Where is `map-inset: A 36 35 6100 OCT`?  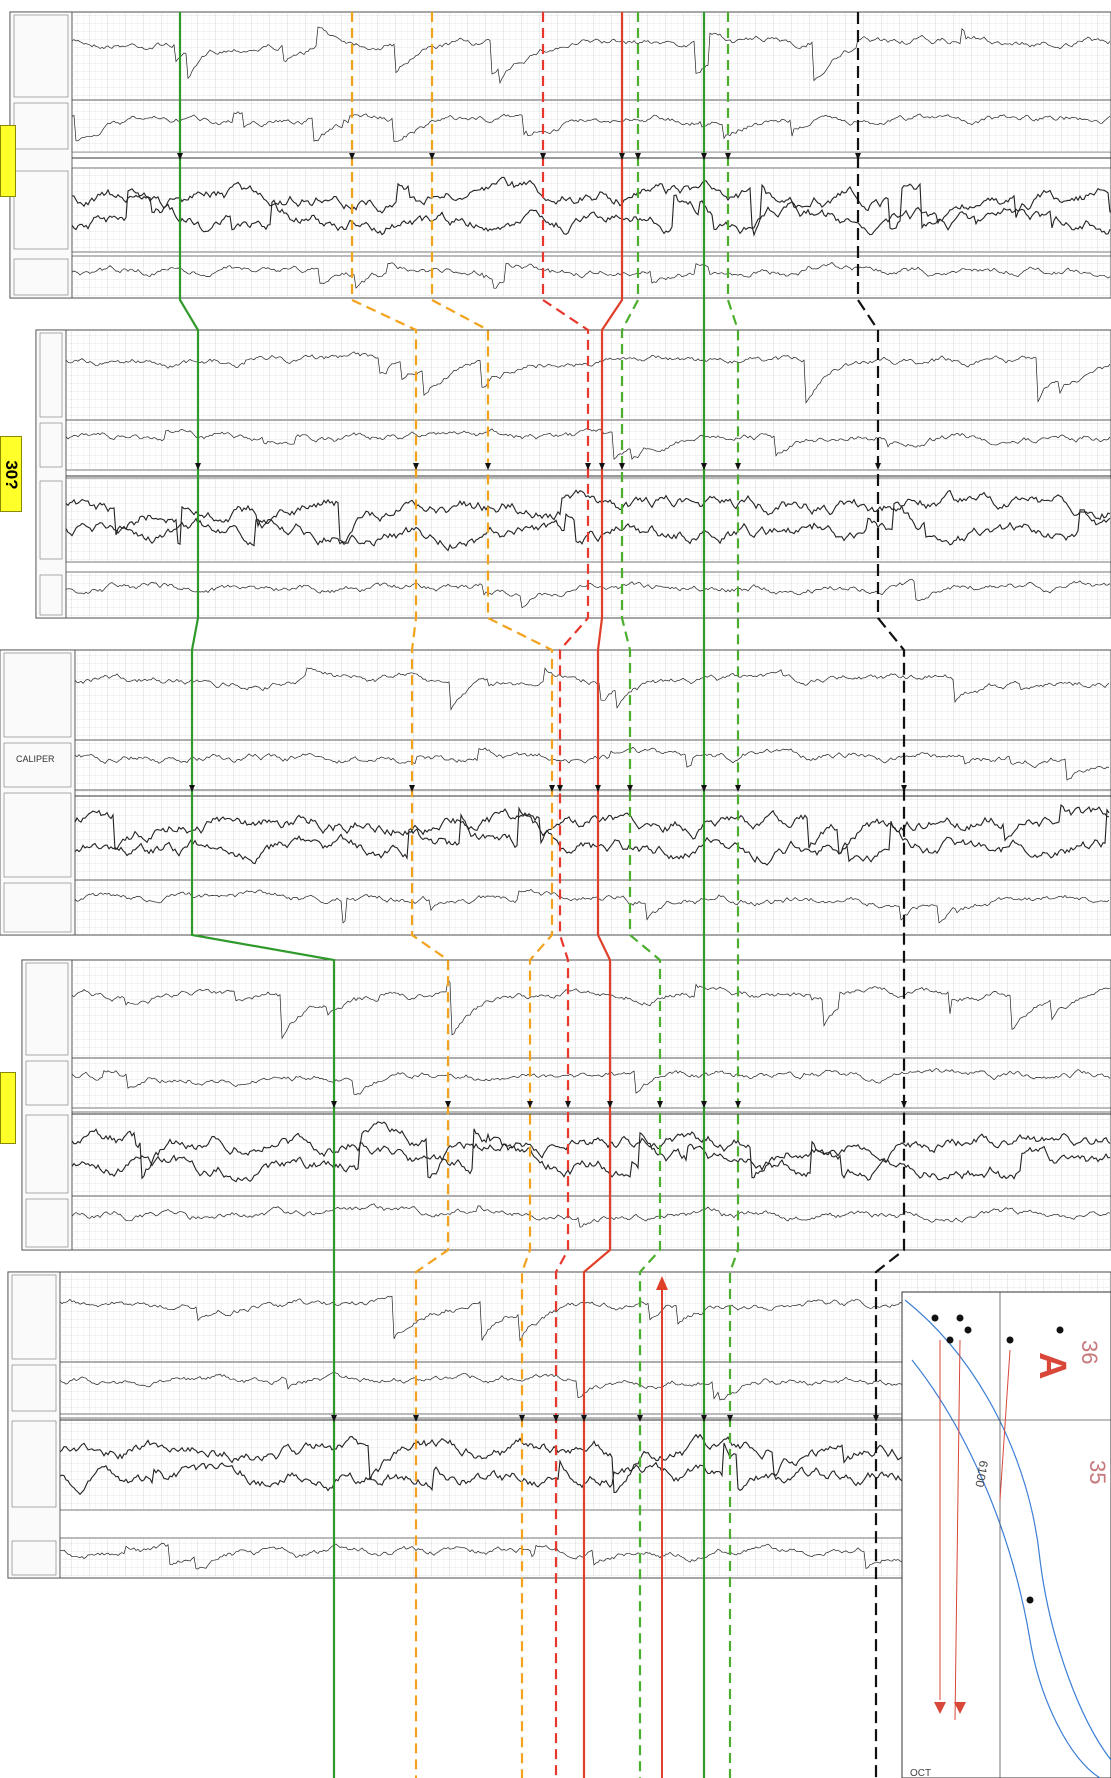 map-inset: A 36 35 6100 OCT is located at coordinates (1006, 1534).